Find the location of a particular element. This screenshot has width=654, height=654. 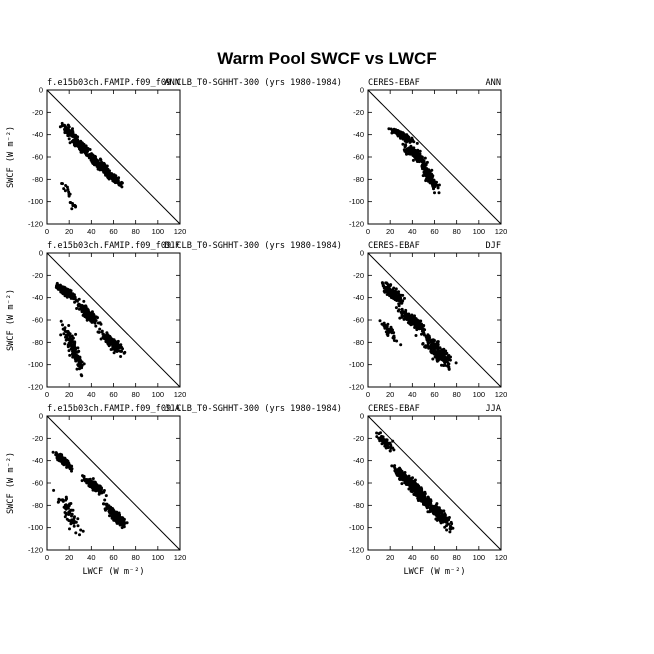

y-tick-label: -60 is located at coordinates (37, 157).